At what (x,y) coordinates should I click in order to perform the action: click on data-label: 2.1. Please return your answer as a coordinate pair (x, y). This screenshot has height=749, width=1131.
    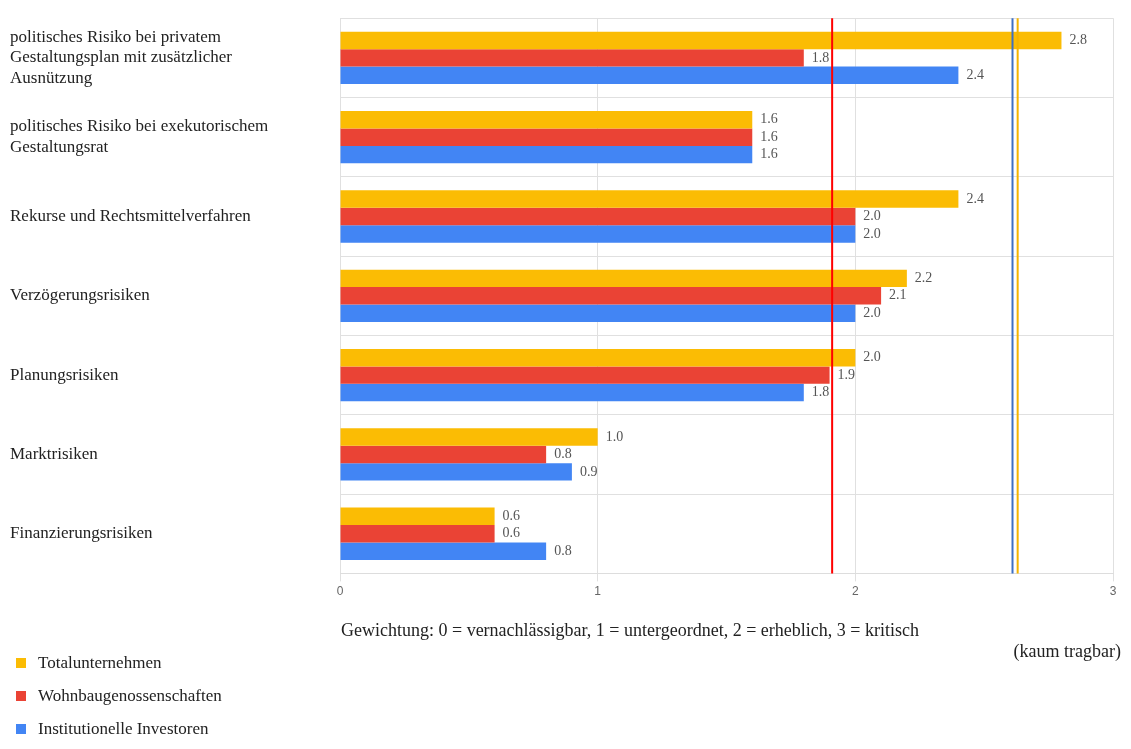
    Looking at the image, I should click on (898, 295).